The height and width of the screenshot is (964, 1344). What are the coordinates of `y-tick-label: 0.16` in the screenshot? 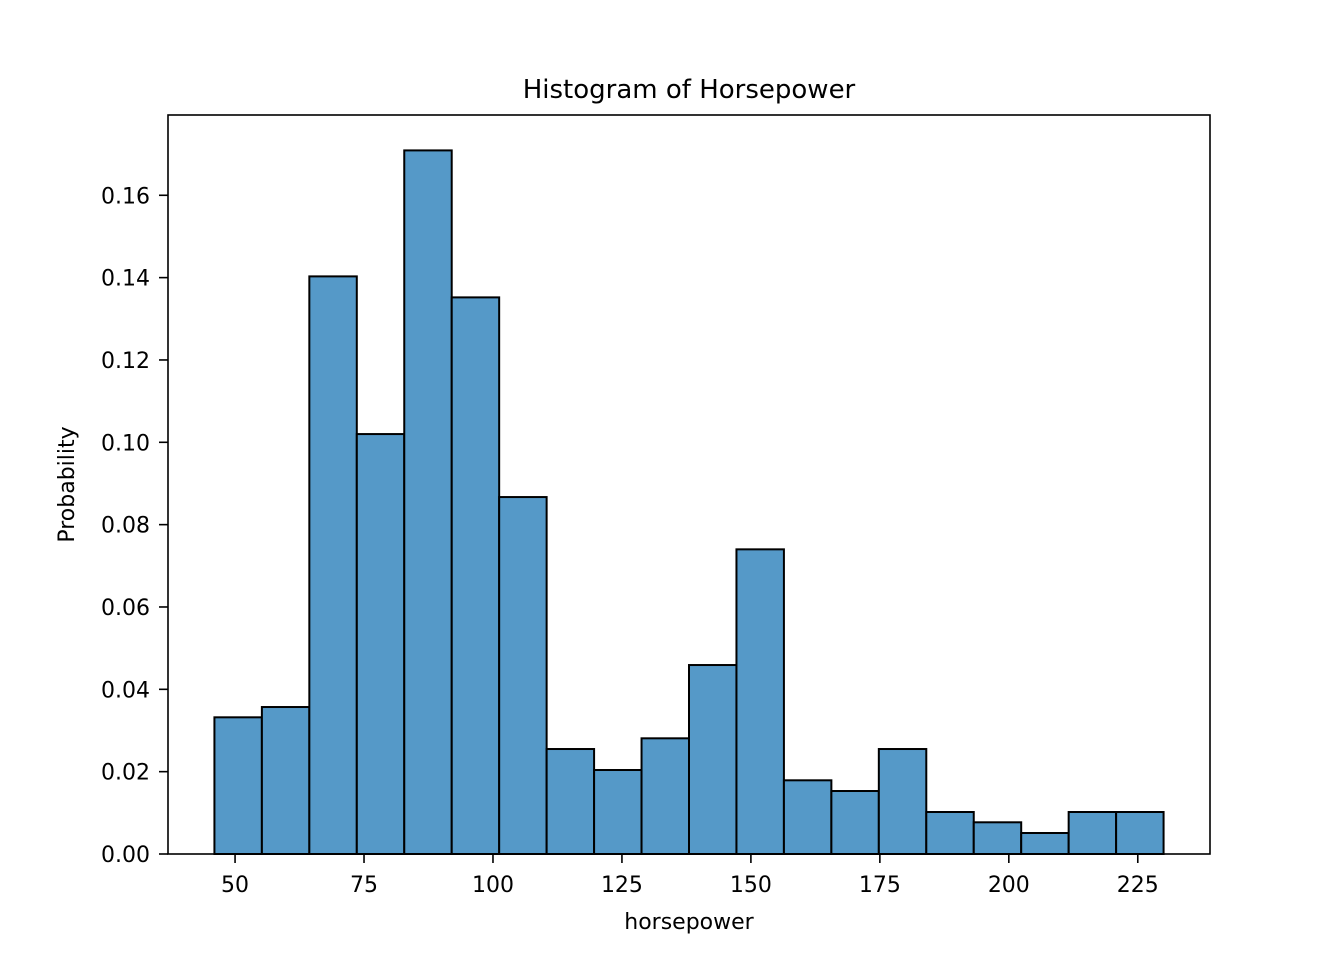 It's located at (125, 196).